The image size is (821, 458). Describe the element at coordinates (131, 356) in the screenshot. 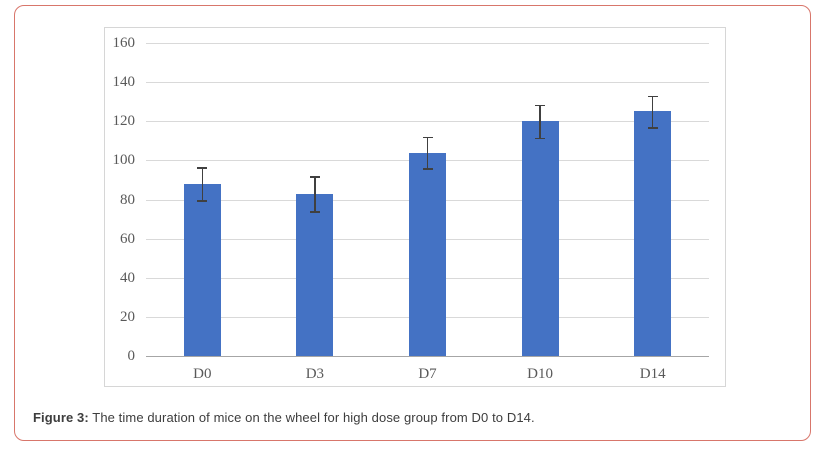

I see `y-tick-label: 0` at that location.